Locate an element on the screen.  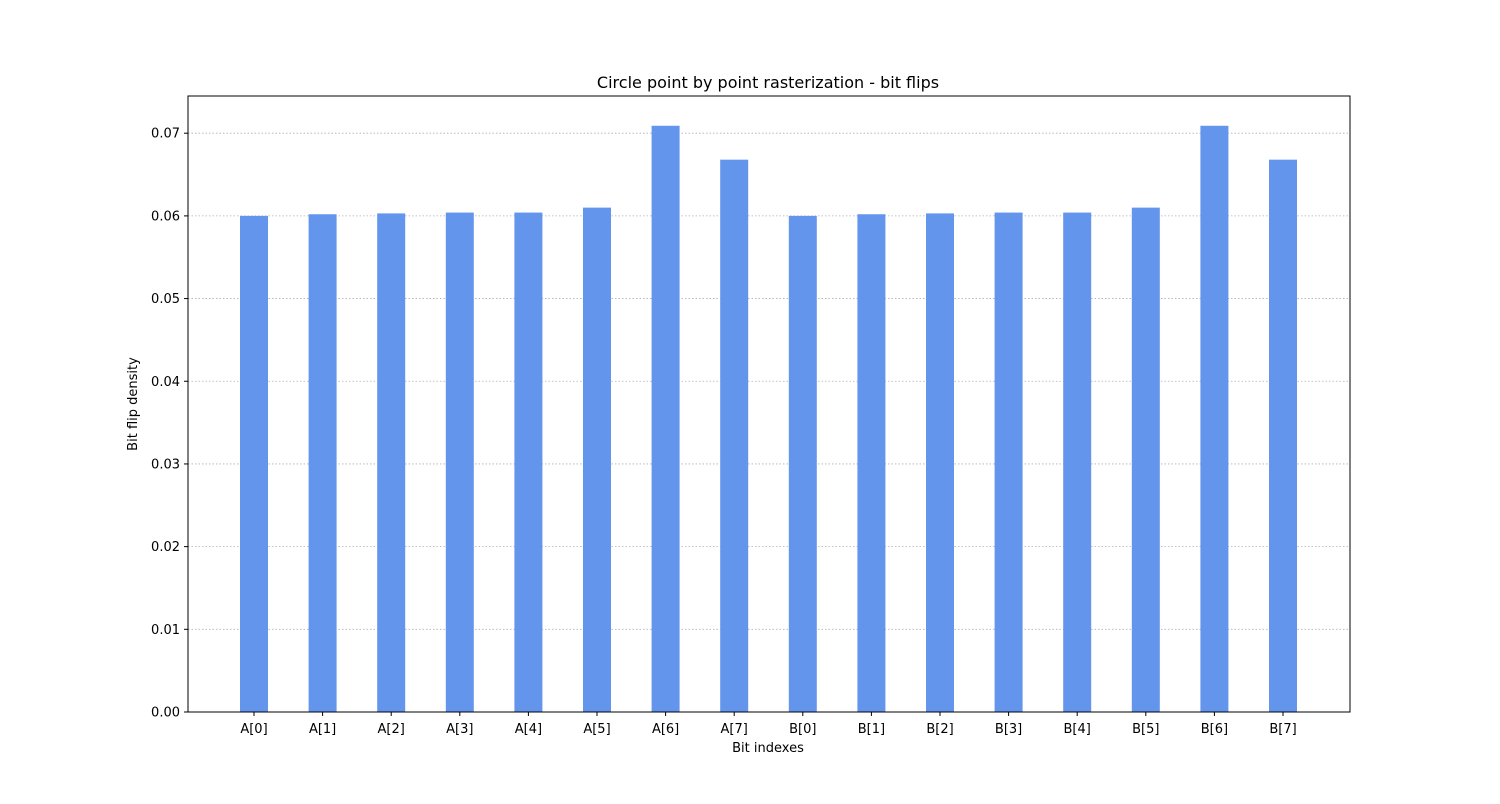
y-tick-label: 0.07 is located at coordinates (165, 134).